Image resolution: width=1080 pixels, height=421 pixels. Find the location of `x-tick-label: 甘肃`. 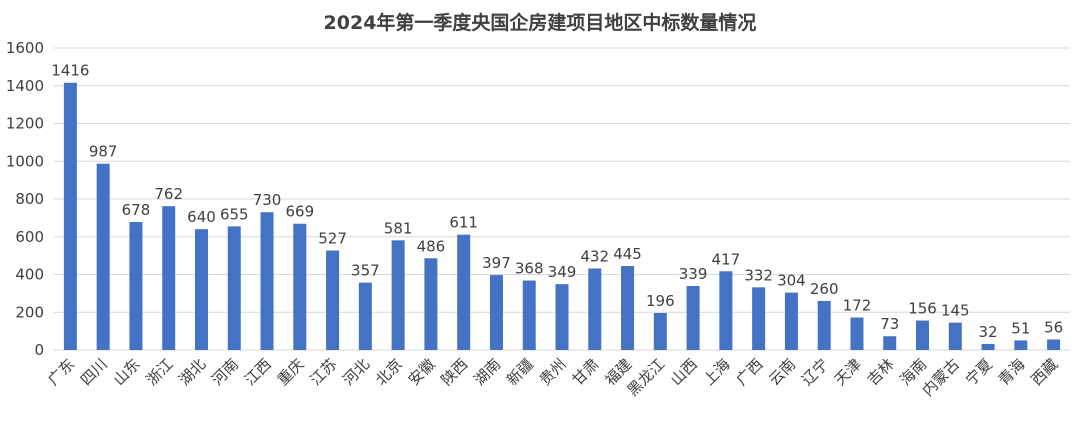

x-tick-label: 甘肃 is located at coordinates (586, 372).